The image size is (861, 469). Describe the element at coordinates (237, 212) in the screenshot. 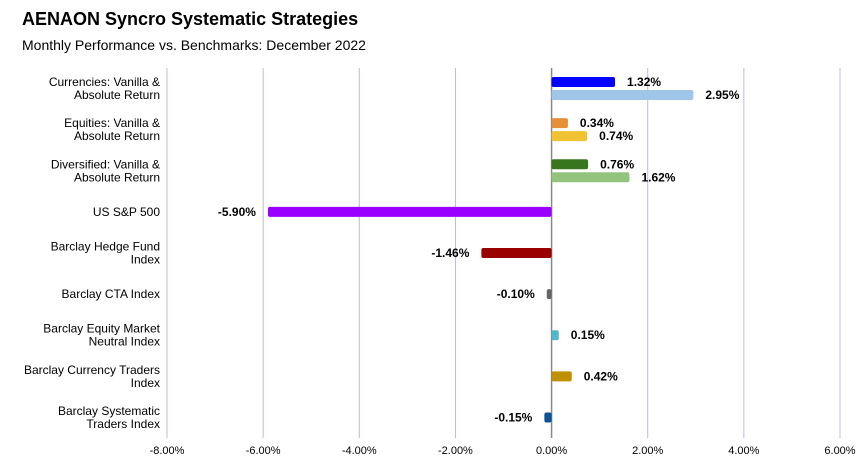

I see `data-label: -5.90%` at that location.